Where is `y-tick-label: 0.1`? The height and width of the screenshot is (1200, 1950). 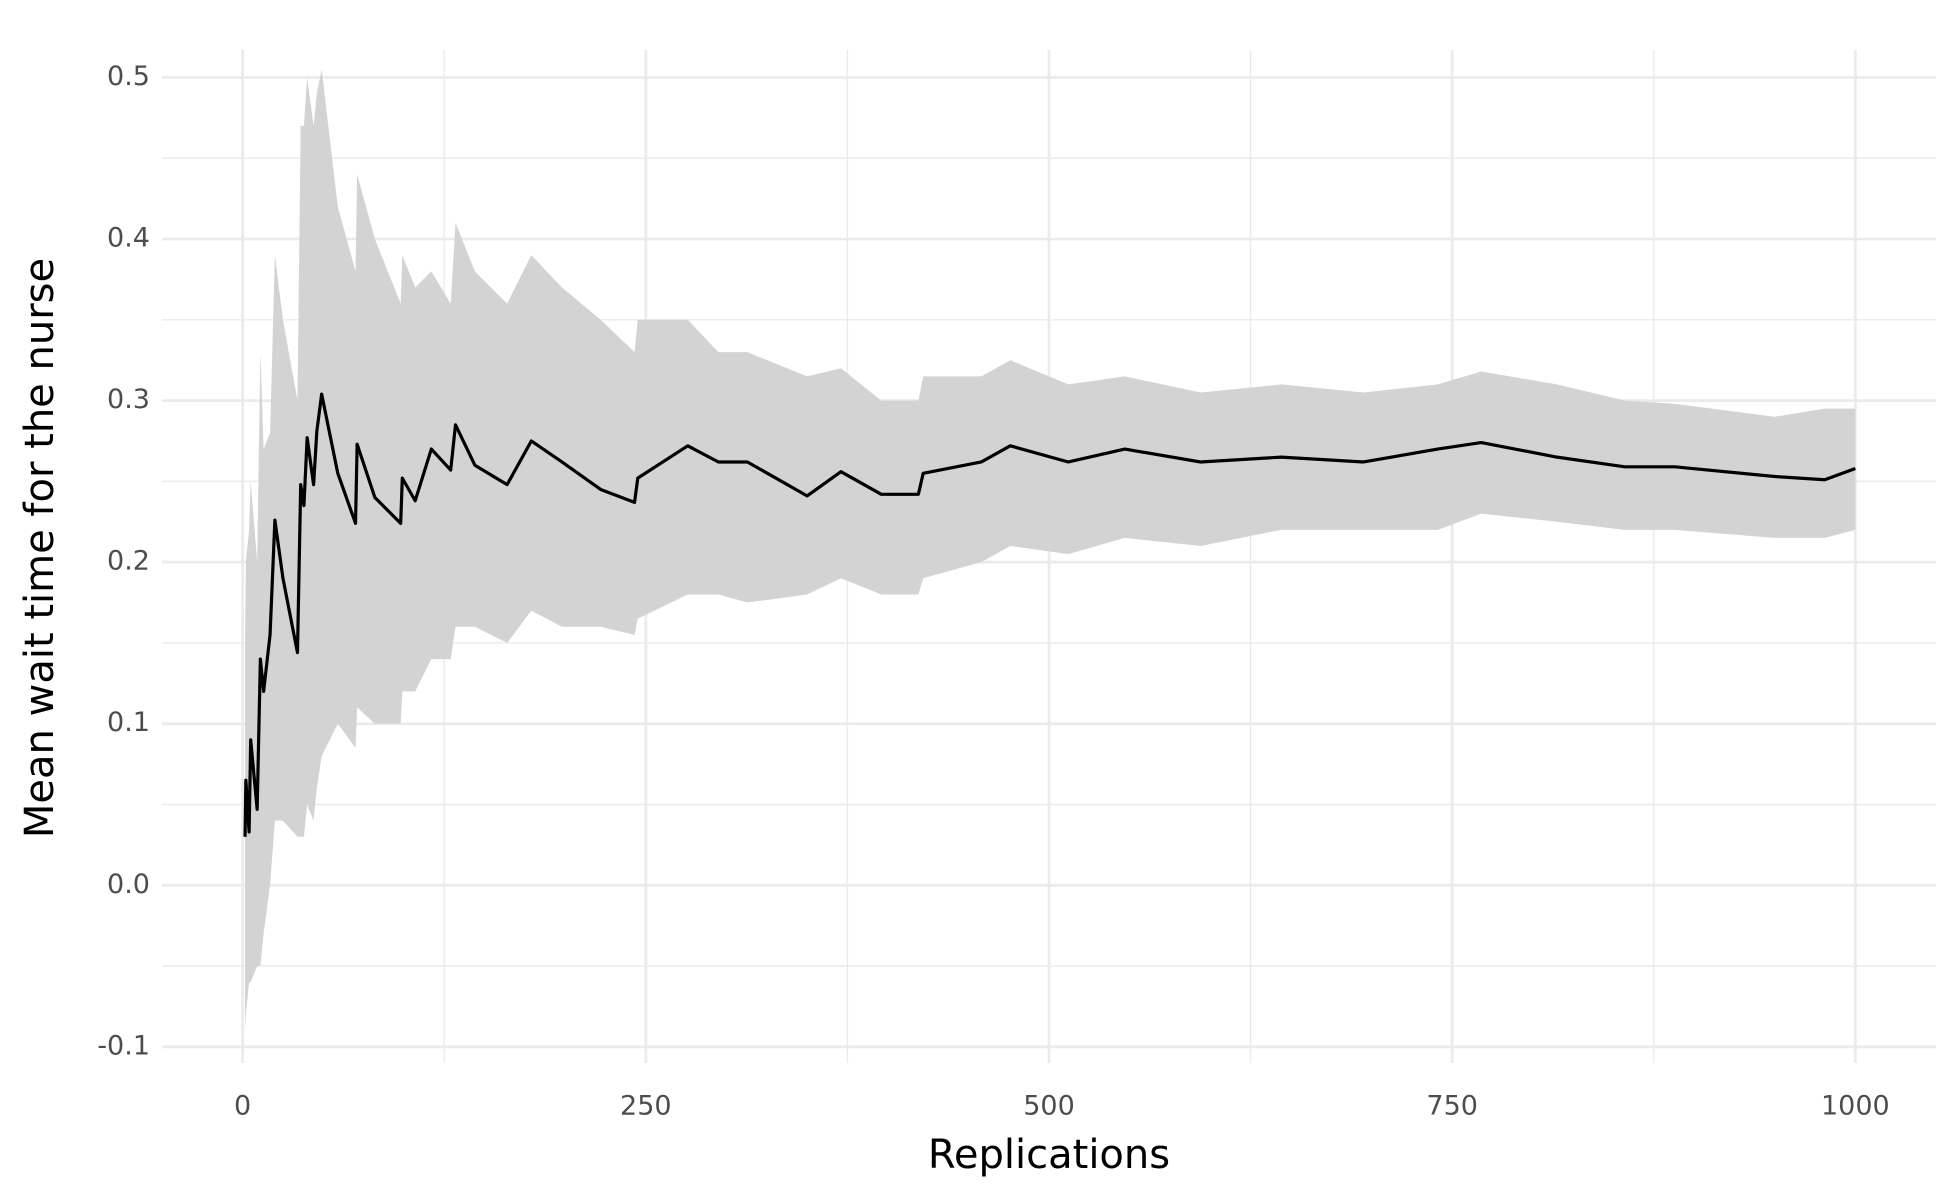 y-tick-label: 0.1 is located at coordinates (128, 722).